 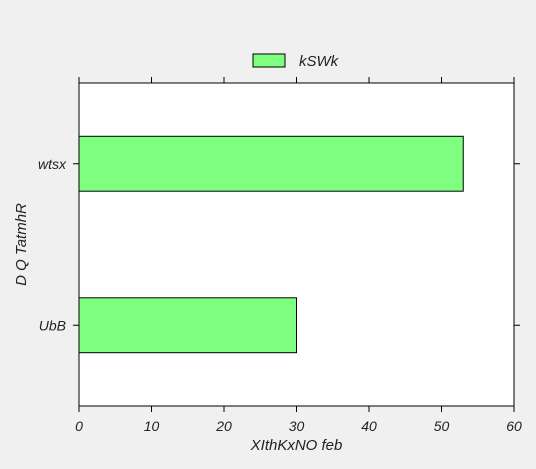 What do you see at coordinates (369, 426) in the screenshot?
I see `x-tick-label: 40` at bounding box center [369, 426].